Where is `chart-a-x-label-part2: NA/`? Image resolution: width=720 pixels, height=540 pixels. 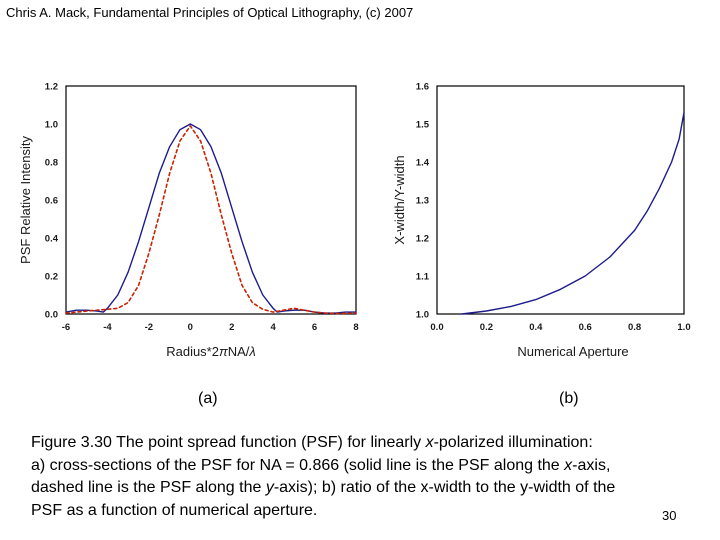
chart-a-x-label-part2: NA/ is located at coordinates (239, 351).